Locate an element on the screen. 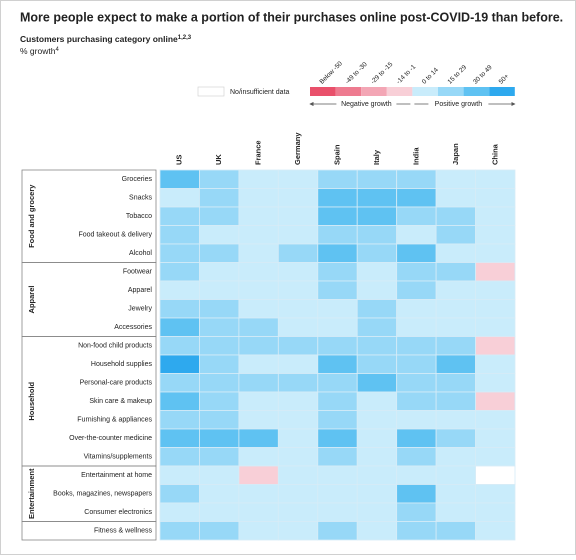 Image resolution: width=576 pixels, height=560 pixels. no-data-swatch is located at coordinates (211, 91).